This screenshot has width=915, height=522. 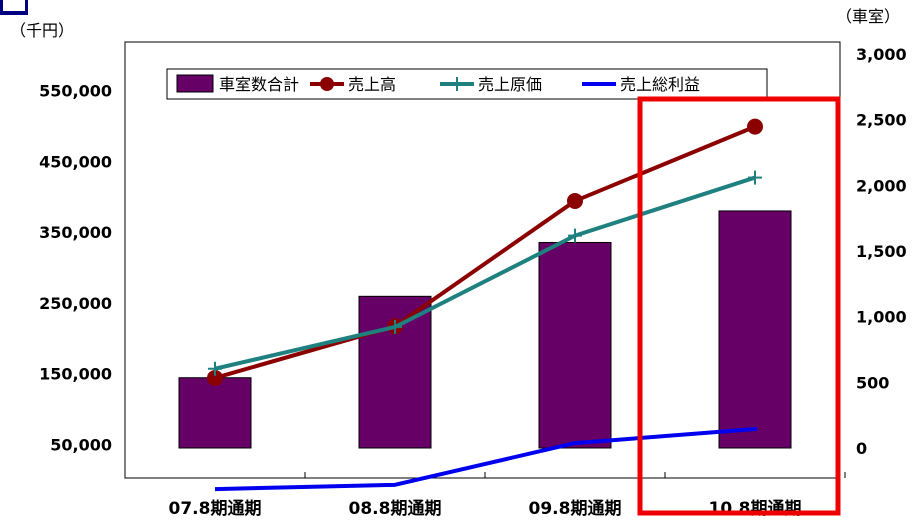 I want to click on legend-label: 売上原価, so click(x=510, y=84).